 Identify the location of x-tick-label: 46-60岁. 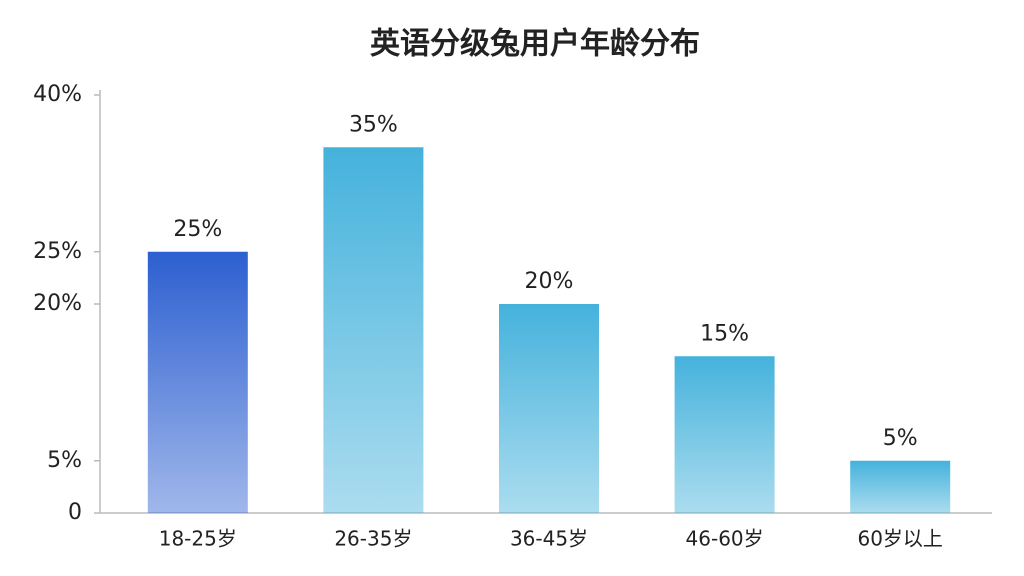
(725, 539).